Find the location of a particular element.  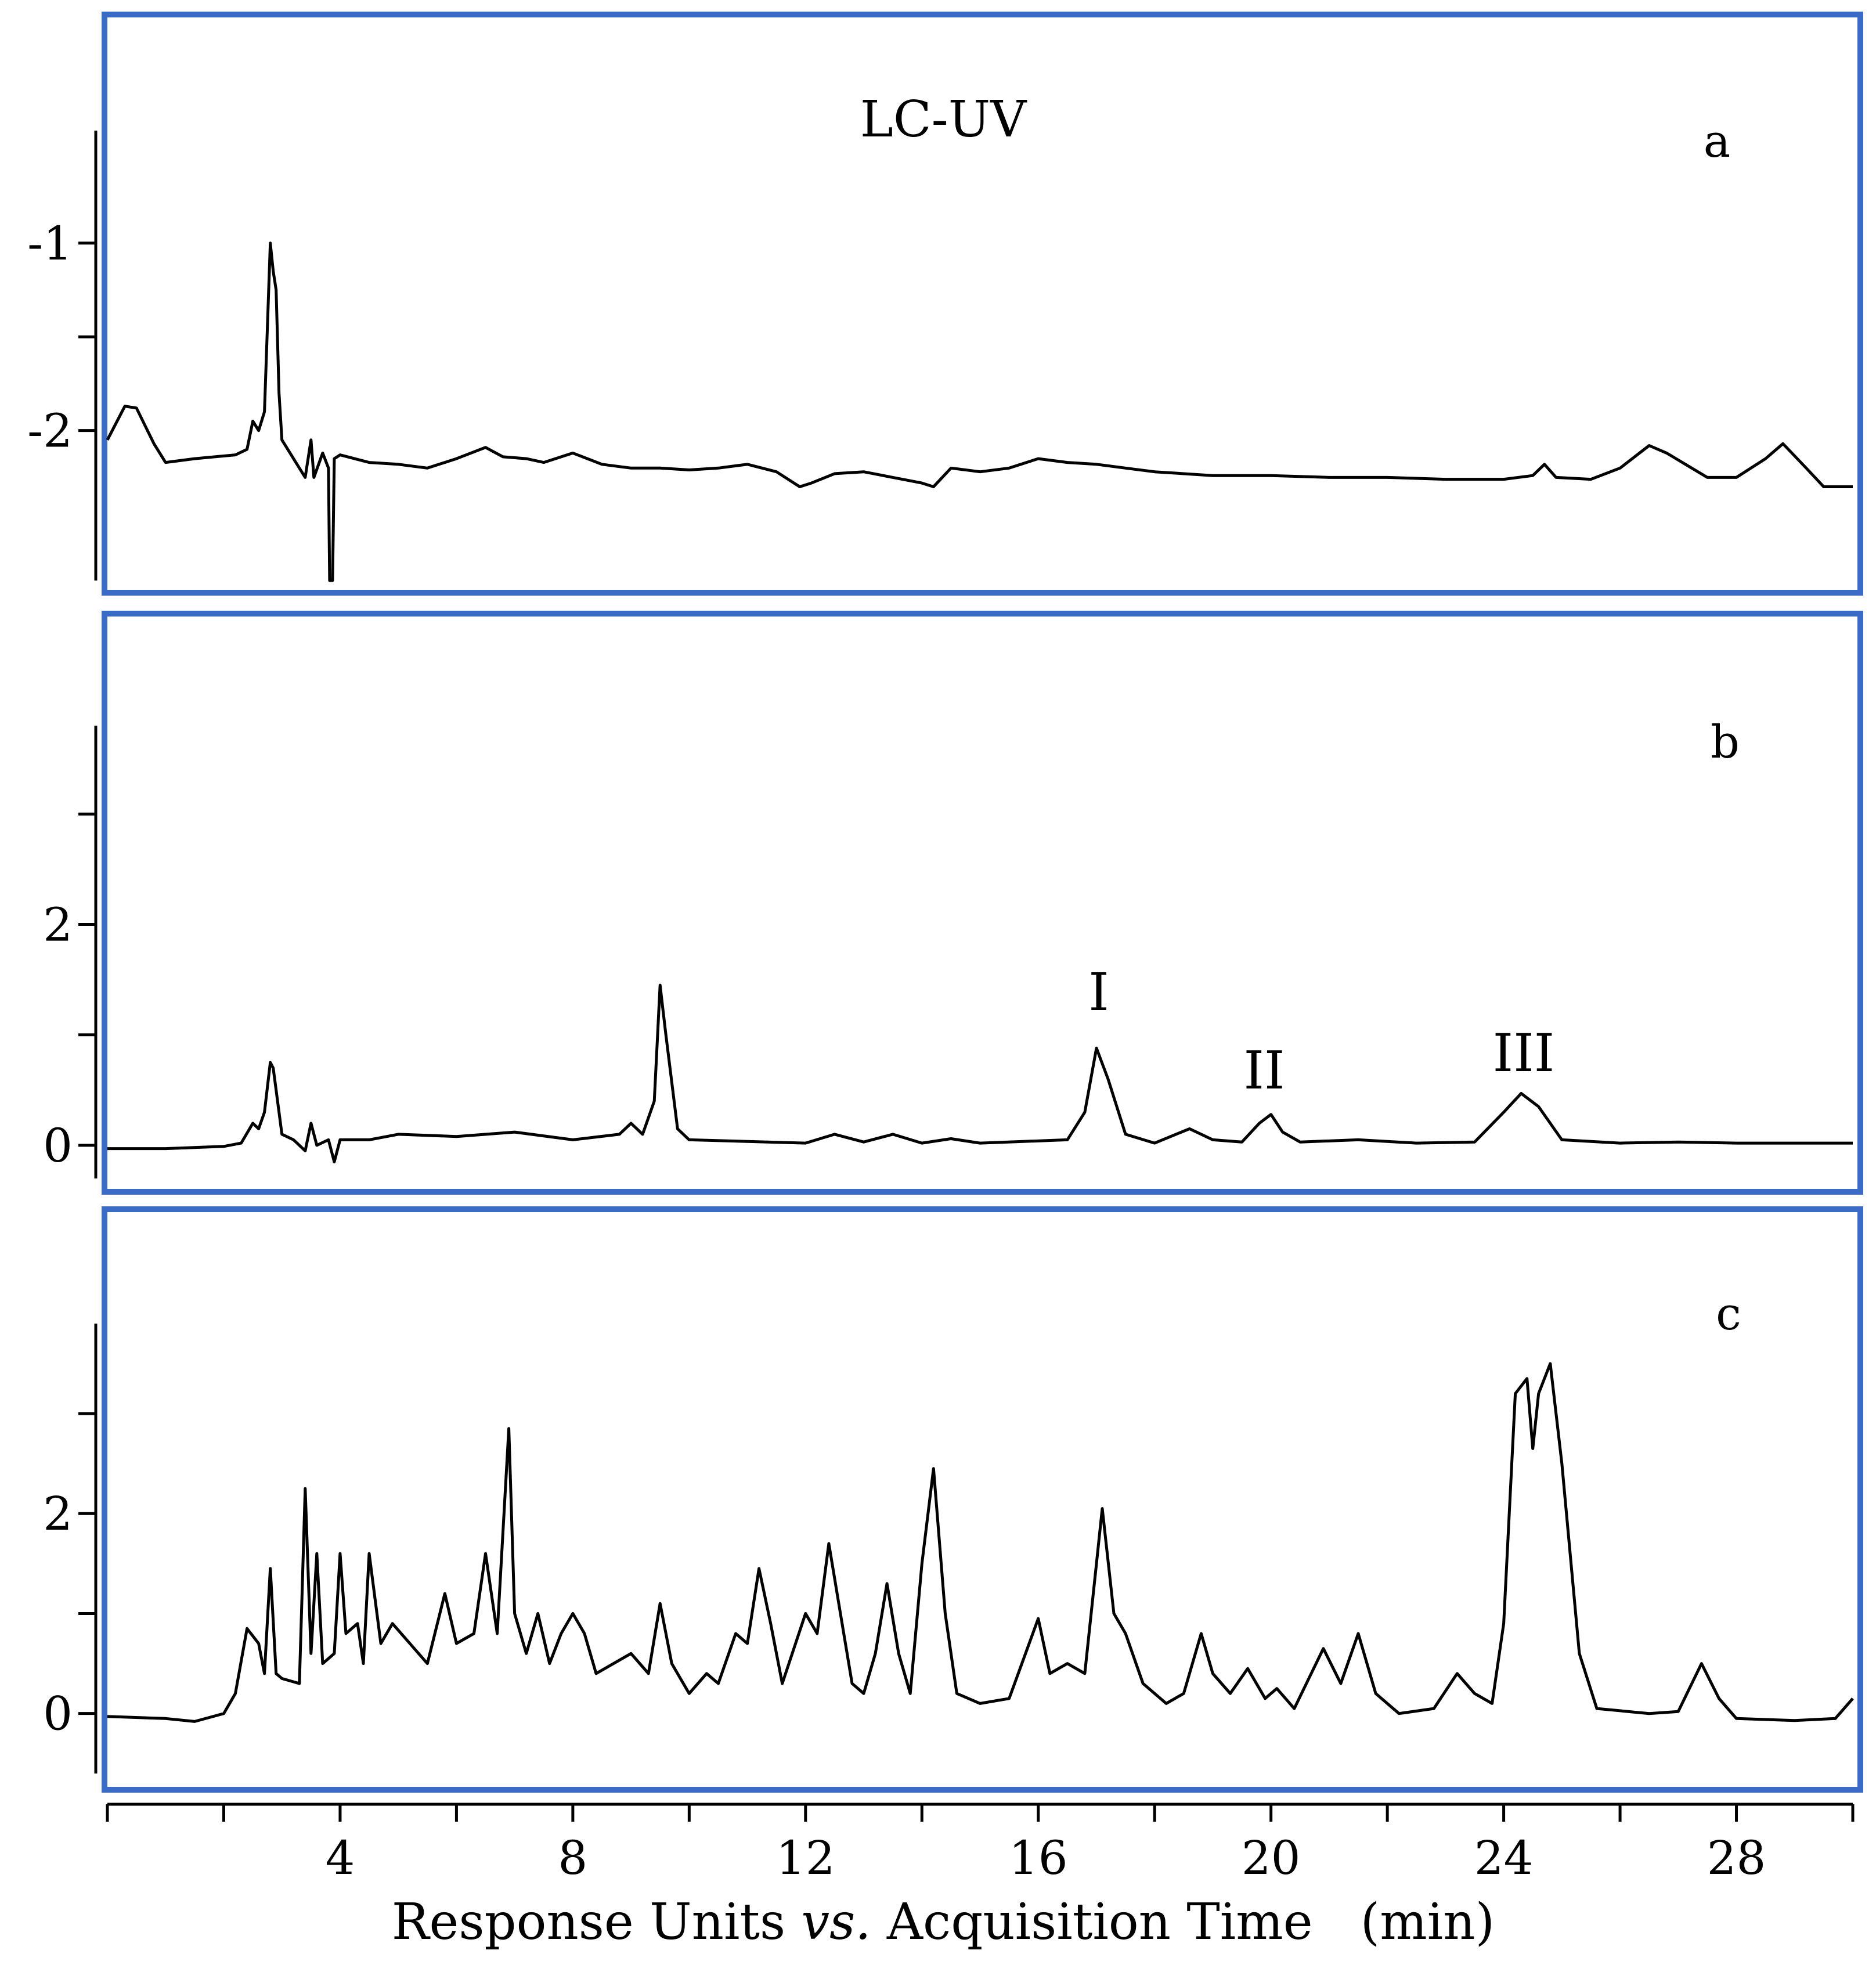

panel-c-y-axis: 02 is located at coordinates (70, 1548).